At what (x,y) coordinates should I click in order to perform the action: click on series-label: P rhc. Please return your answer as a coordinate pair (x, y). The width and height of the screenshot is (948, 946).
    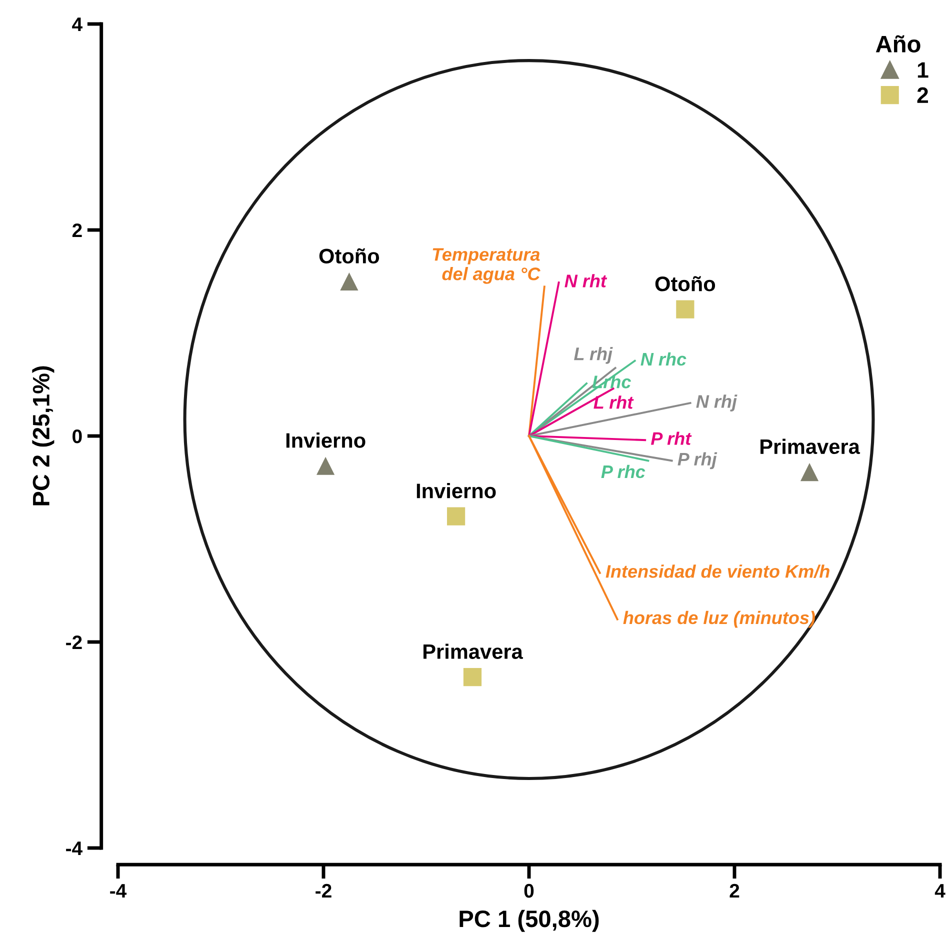
    Looking at the image, I should click on (623, 471).